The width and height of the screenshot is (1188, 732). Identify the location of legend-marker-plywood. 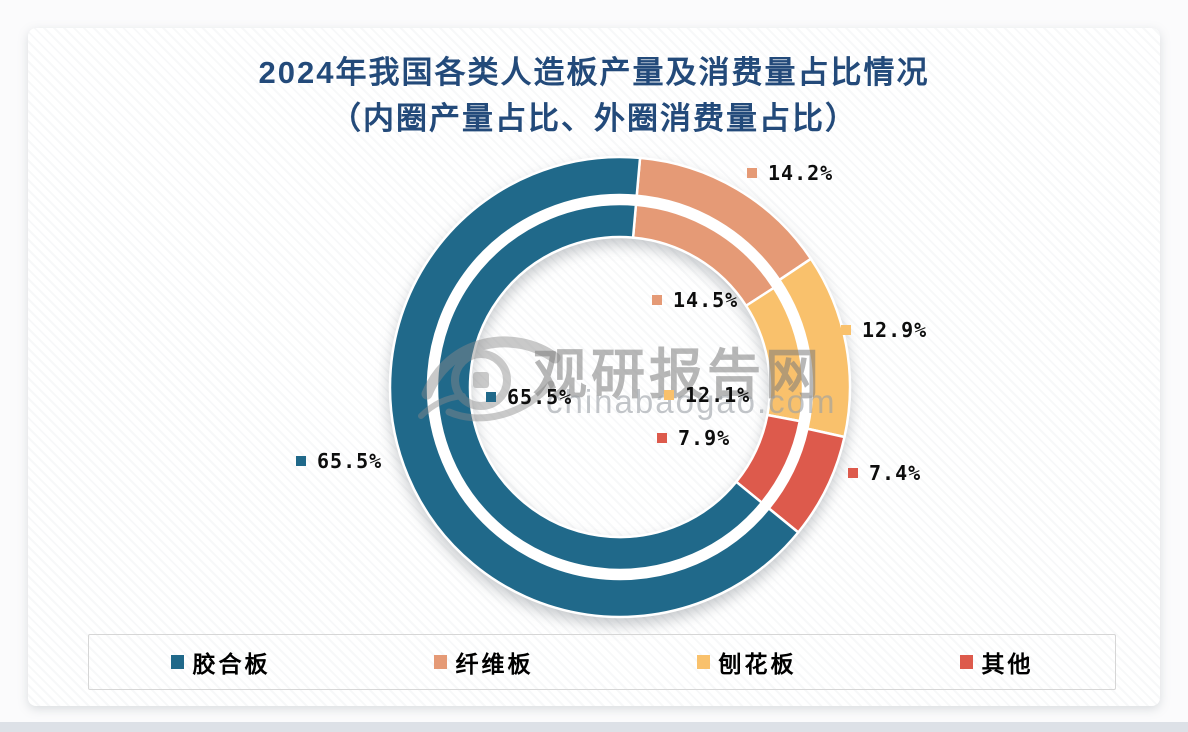
(177, 662).